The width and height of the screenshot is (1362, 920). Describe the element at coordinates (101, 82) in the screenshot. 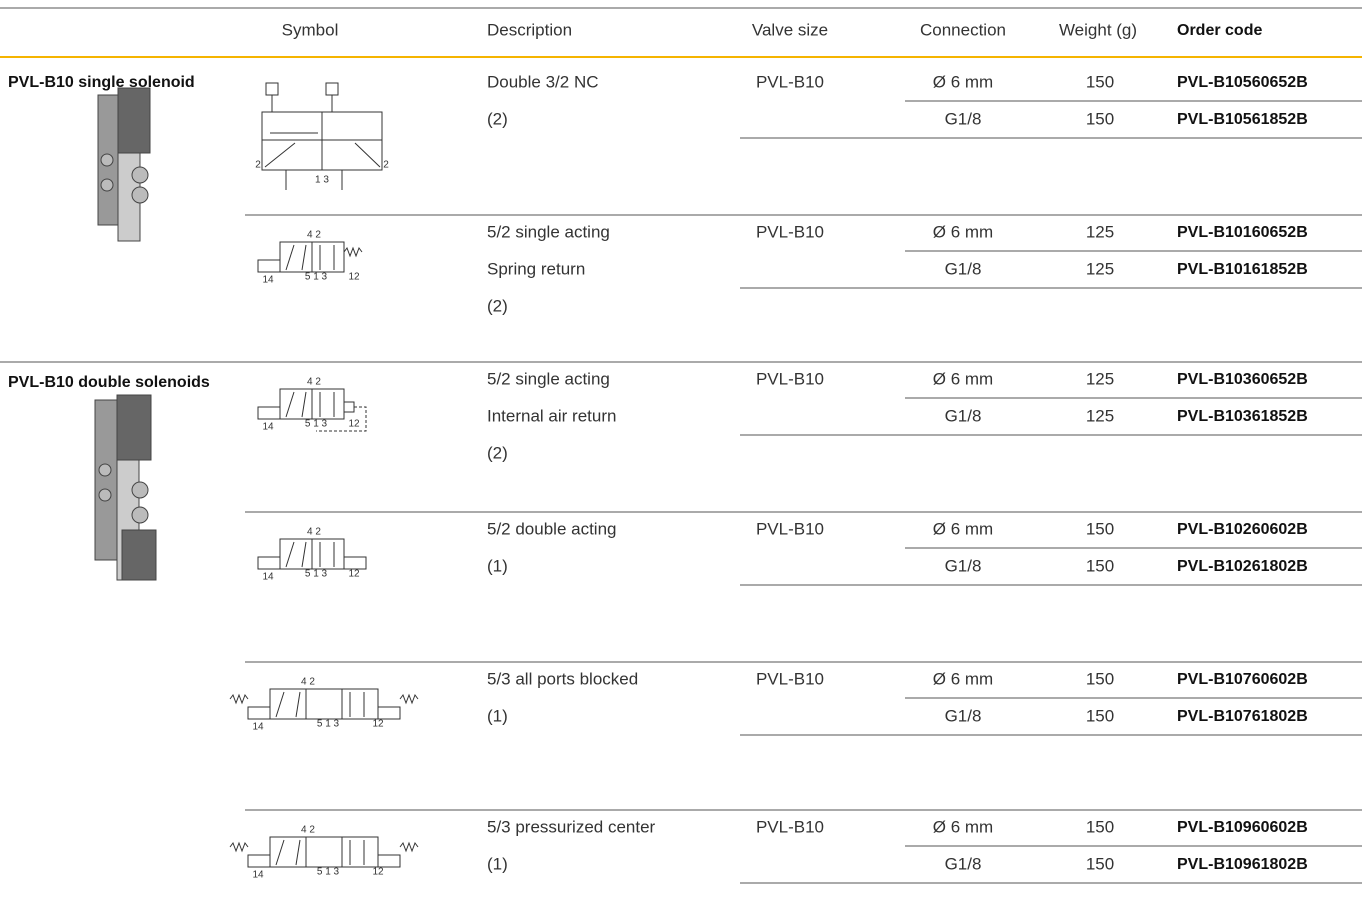

I see `group-title: PVL-B10 single solenoid` at that location.